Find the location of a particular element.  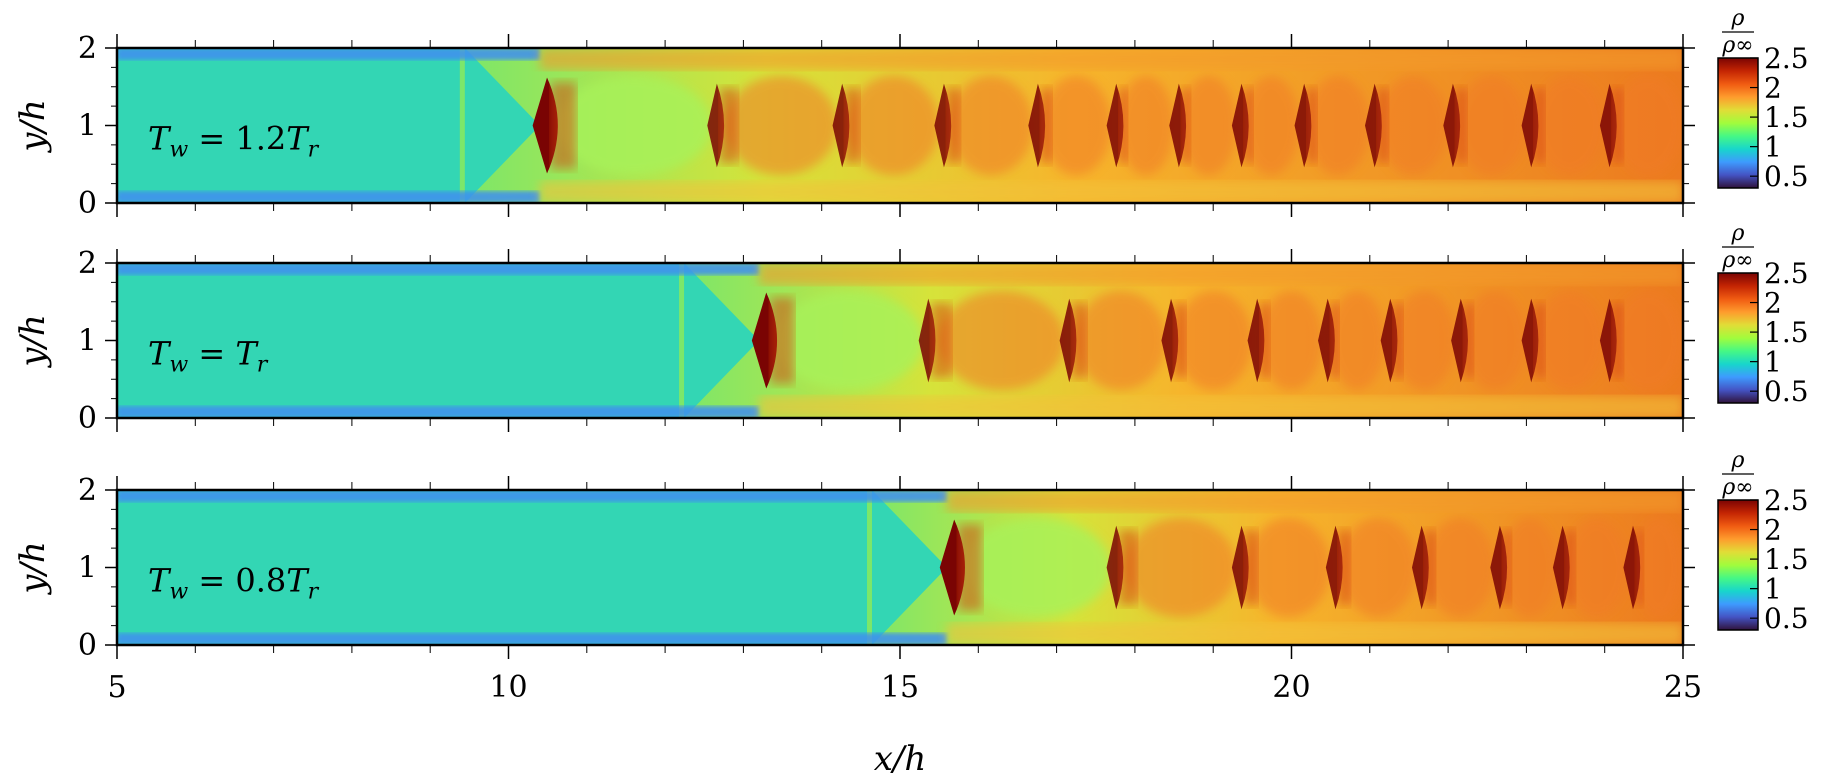

x-tick-label: 25 is located at coordinates (1683, 687).